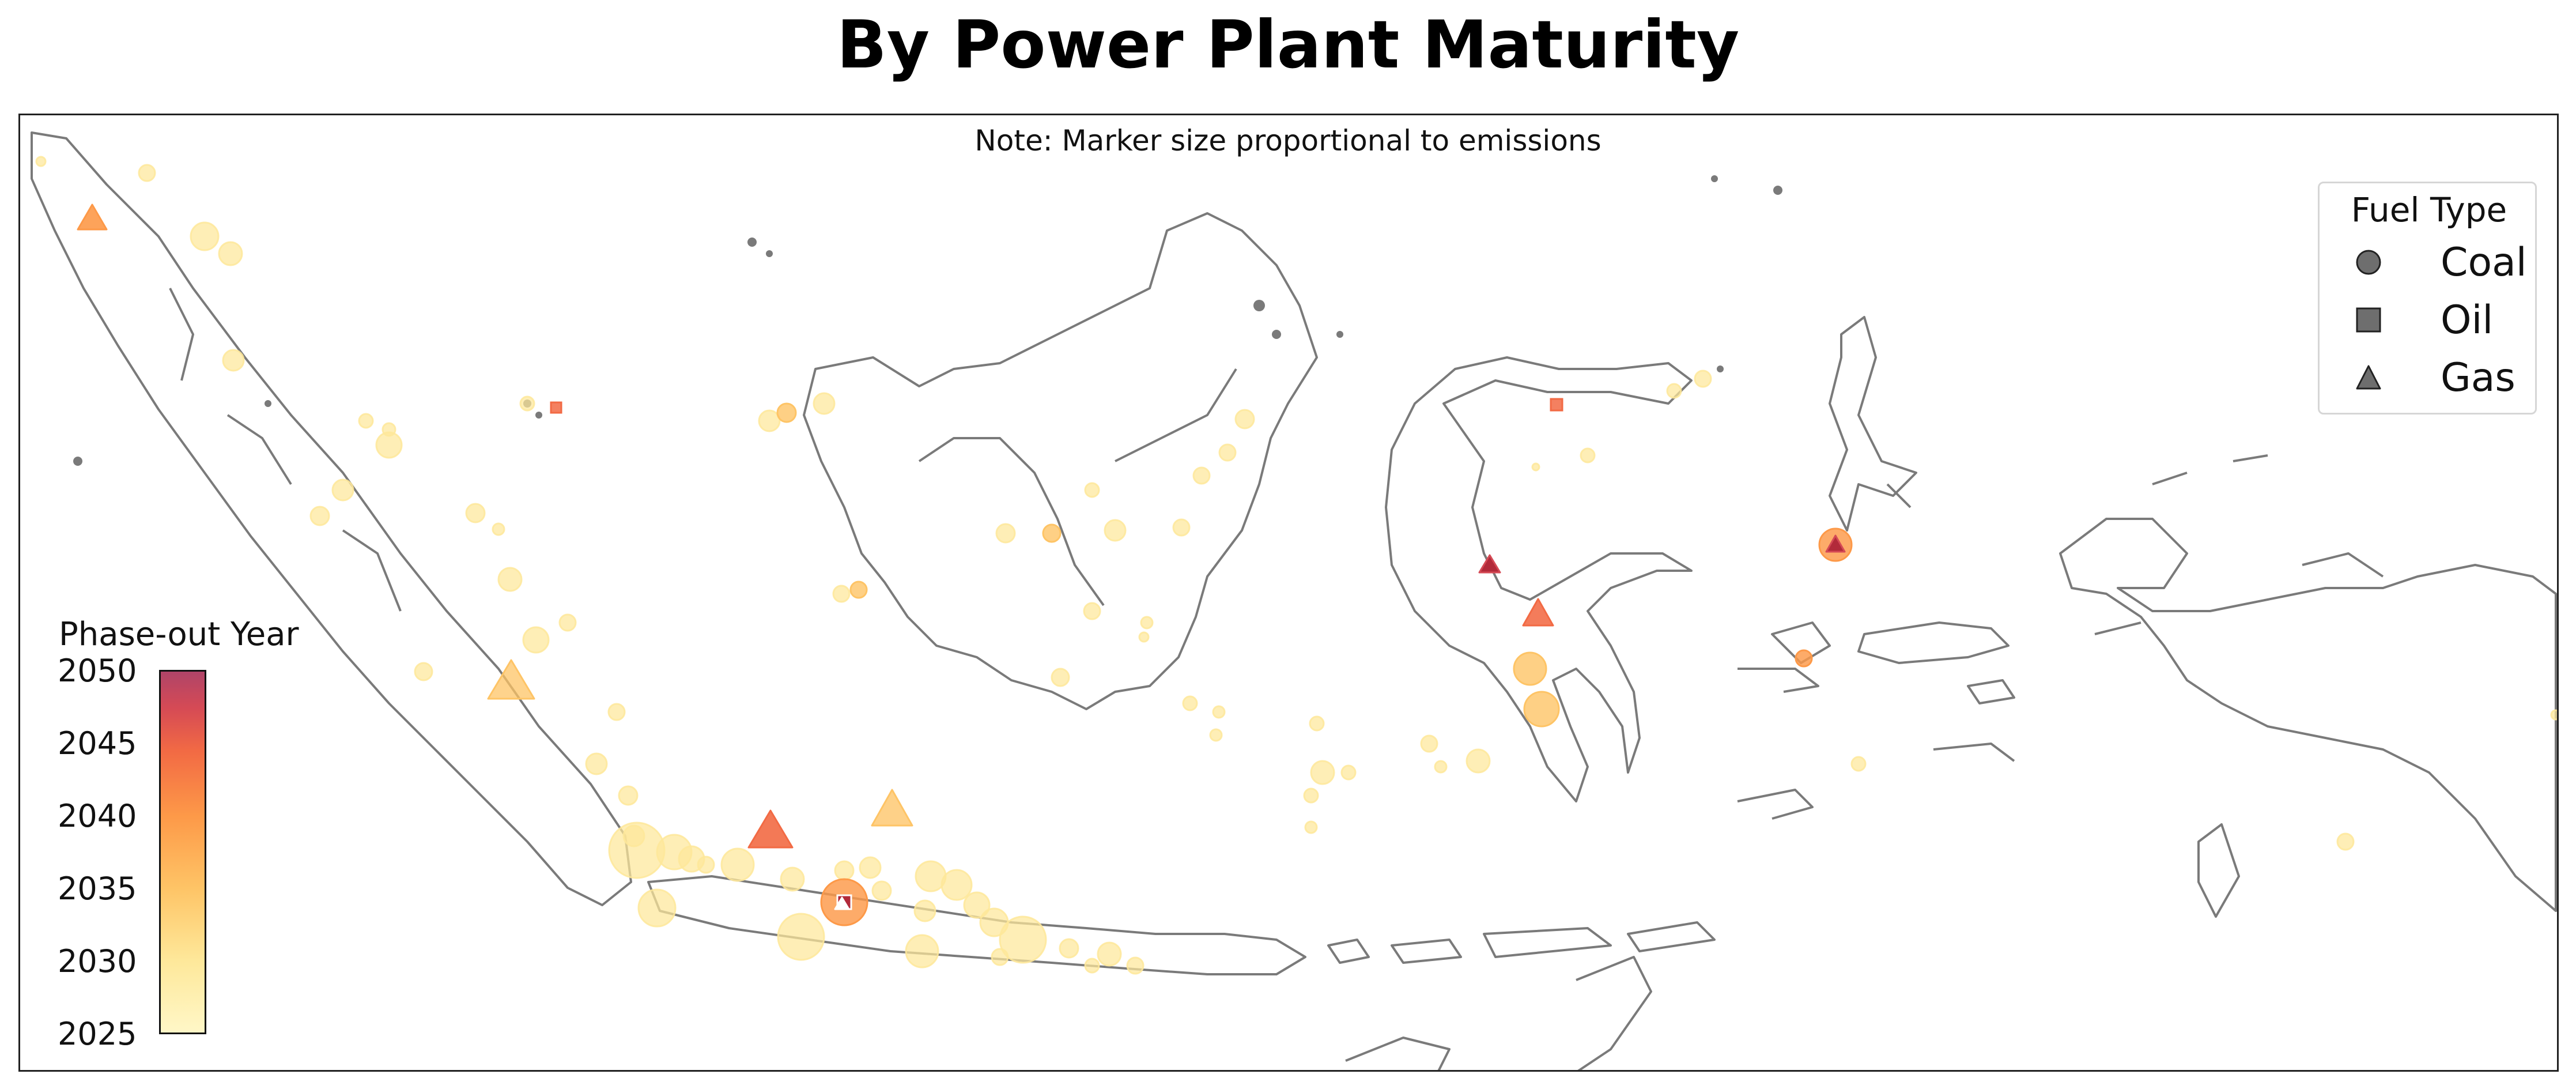 This screenshot has width=2576, height=1089. What do you see at coordinates (1873, 424) in the screenshot?
I see `island-halmahera` at bounding box center [1873, 424].